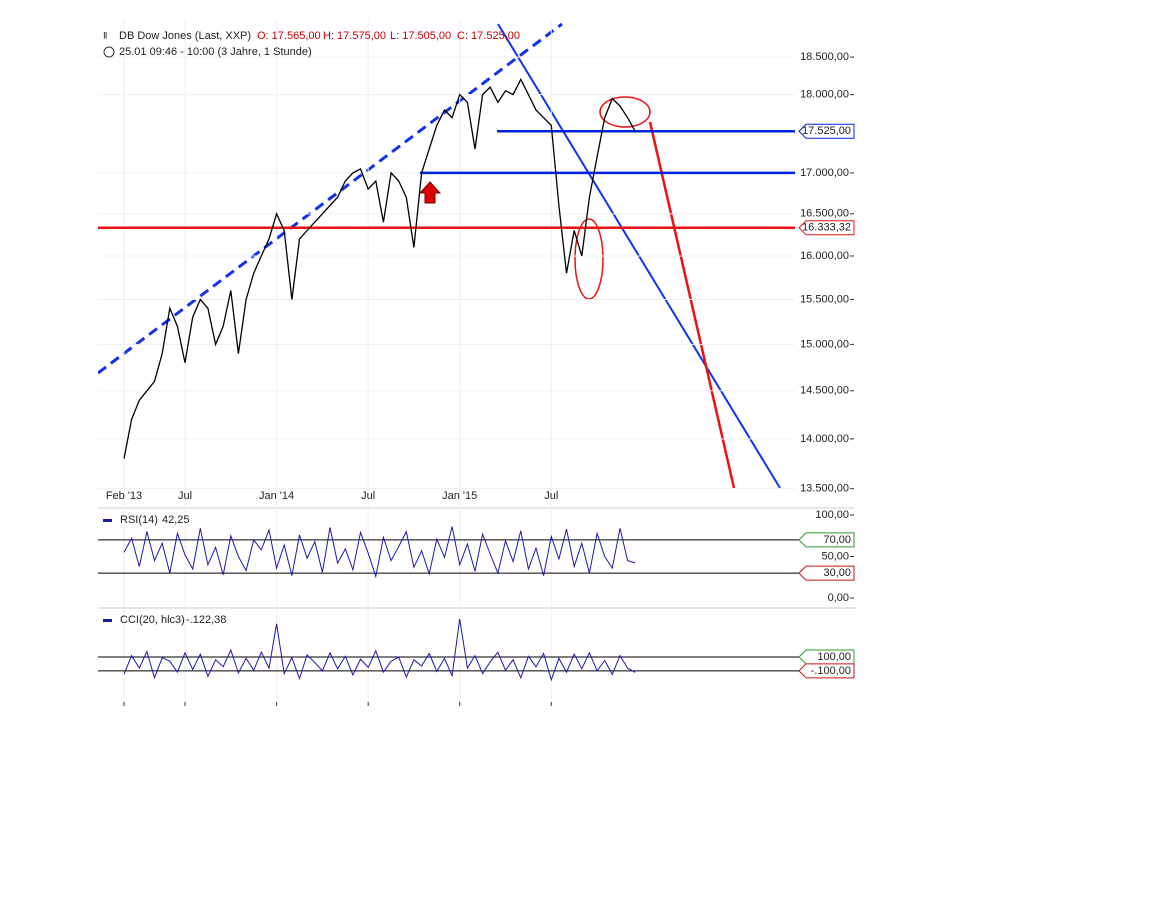 This screenshot has width=1152, height=897. What do you see at coordinates (354, 36) in the screenshot?
I see `ohlc-label: H: 17.575,00` at bounding box center [354, 36].